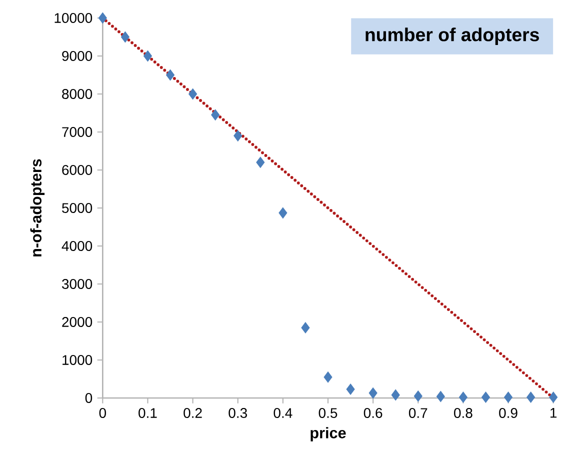  Describe the element at coordinates (88, 398) in the screenshot. I see `y-tick-label: 0` at that location.